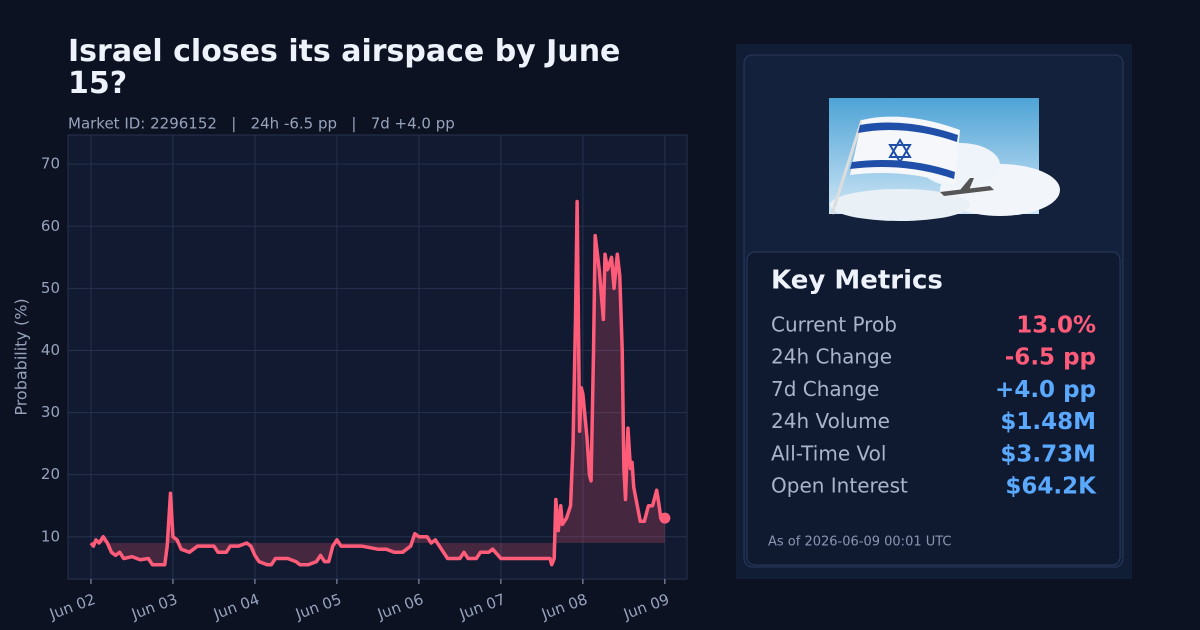 This screenshot has height=630, width=1200. What do you see at coordinates (834, 325) in the screenshot?
I see `metric-label: Current Prob` at bounding box center [834, 325].